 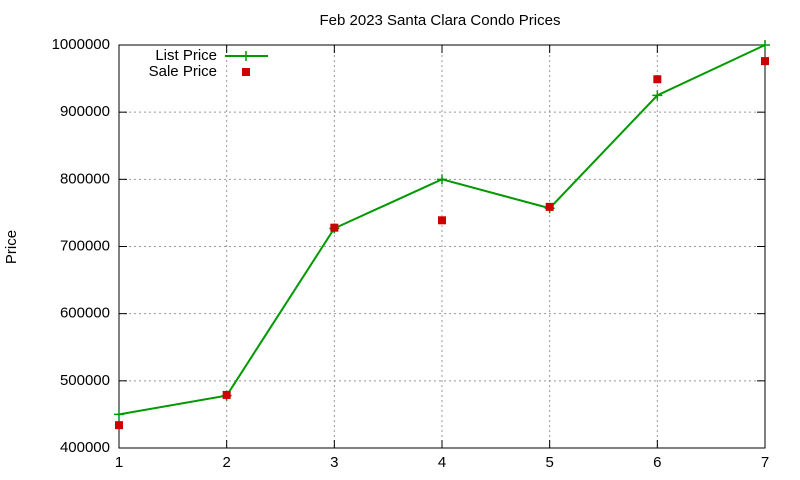 What do you see at coordinates (186, 55) in the screenshot?
I see `legend-label: List Price` at bounding box center [186, 55].